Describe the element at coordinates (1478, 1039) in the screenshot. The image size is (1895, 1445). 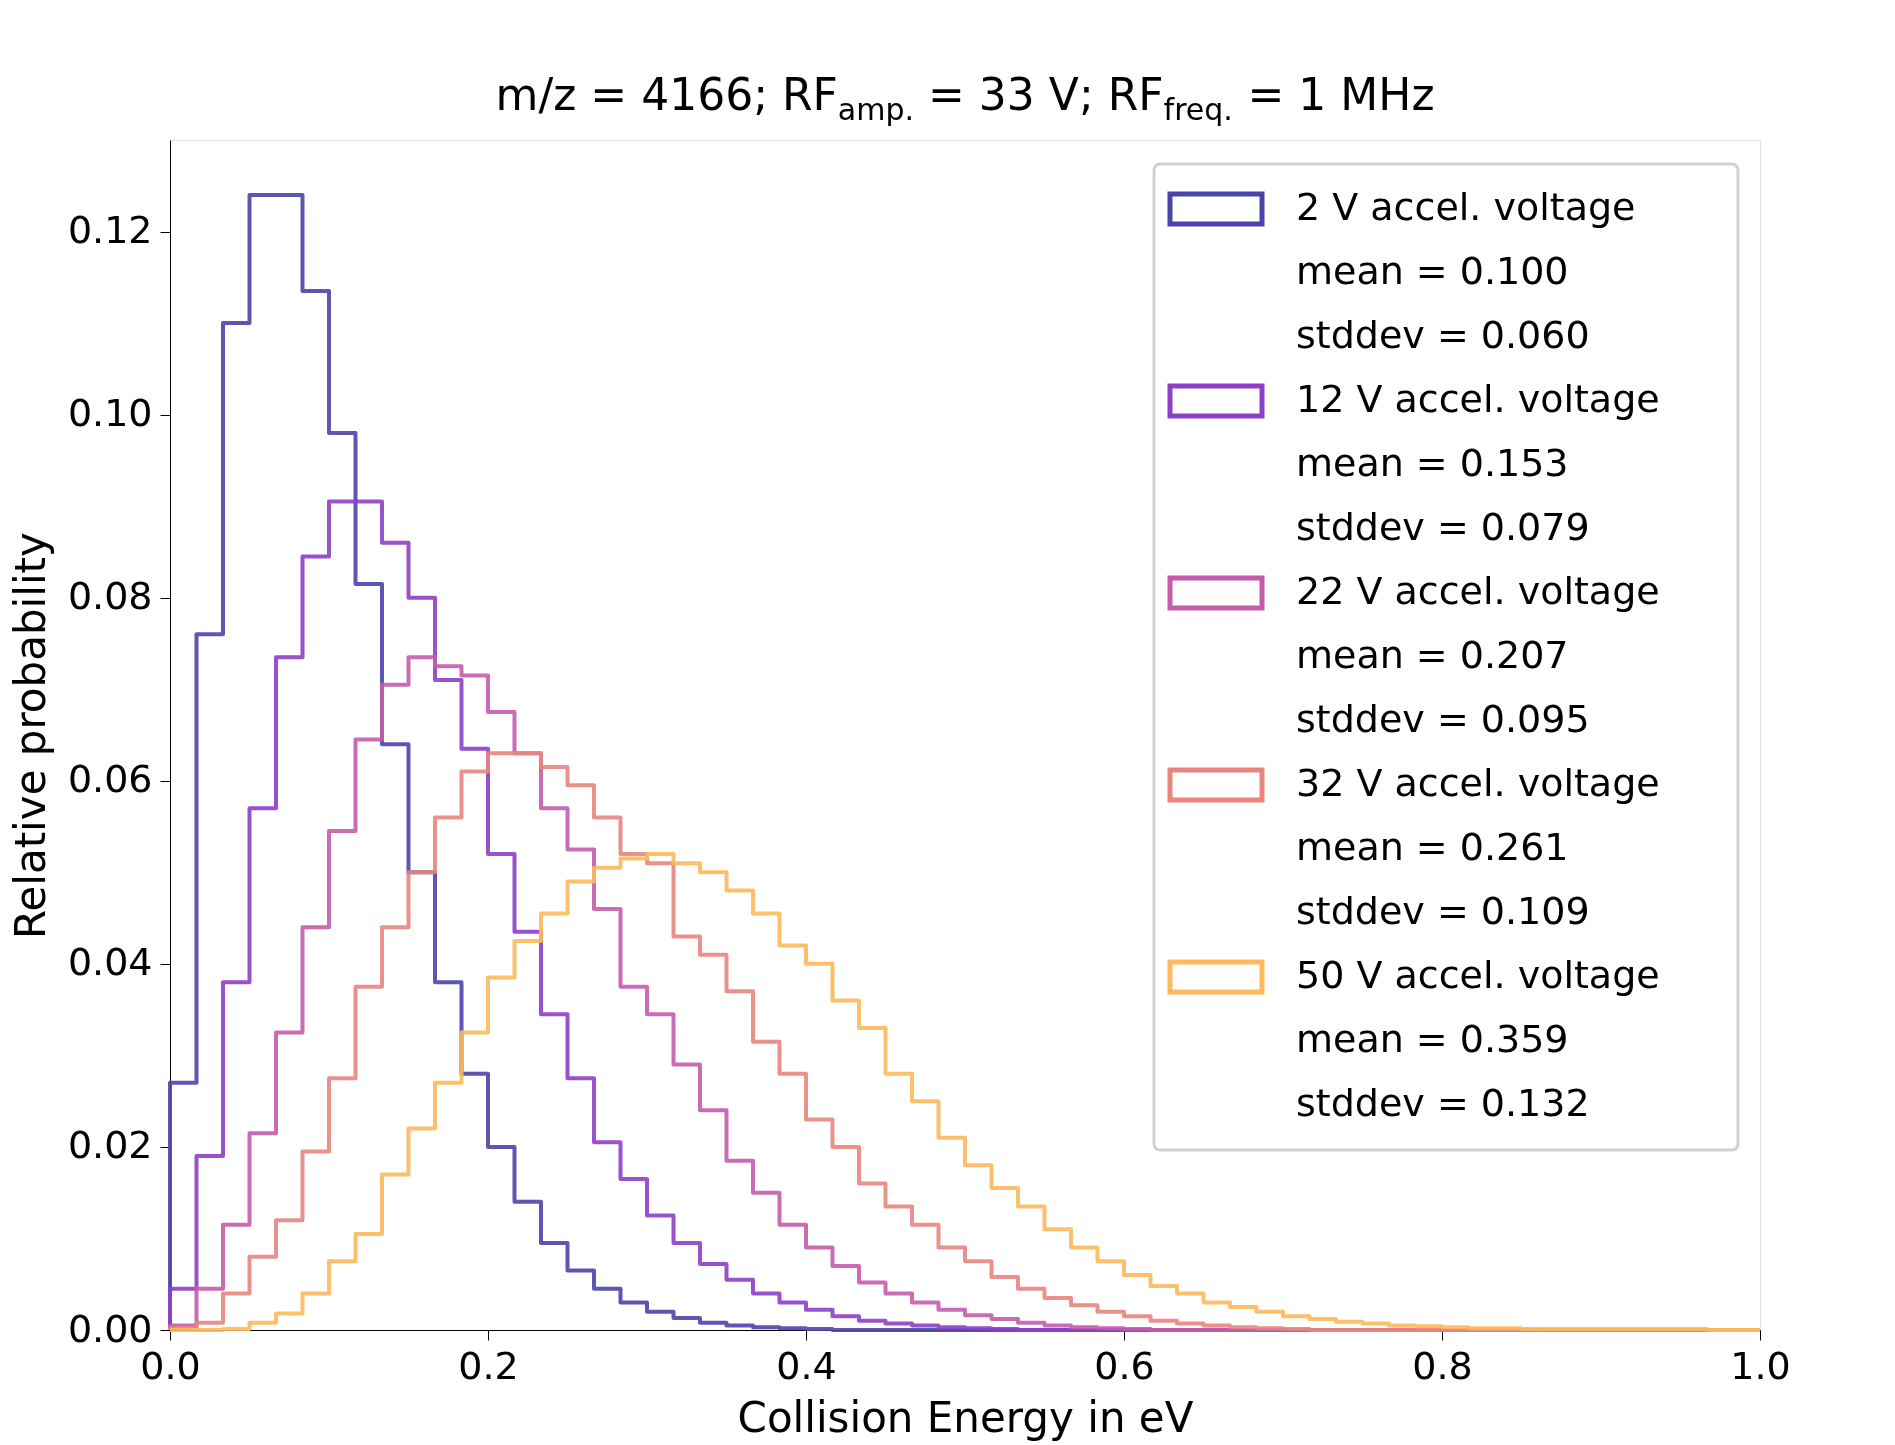
I see `legend-label: 50 V accel. voltage mean = 0.359 stddev = 0.132` at that location.